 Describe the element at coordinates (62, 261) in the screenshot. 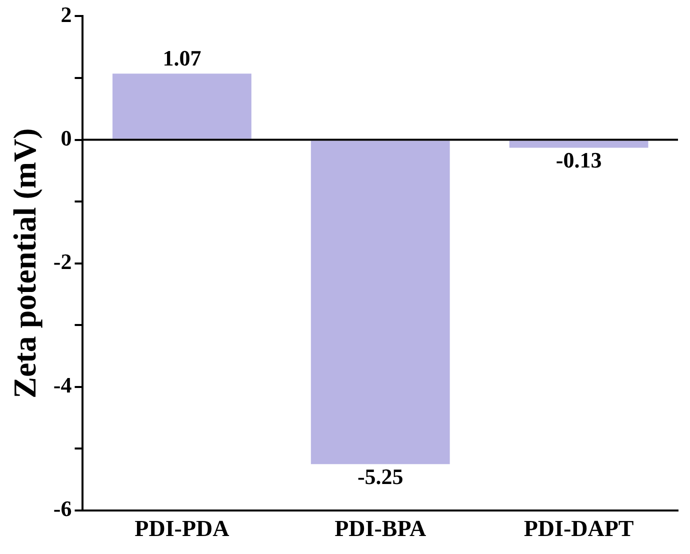

I see `y-tick-label: -2` at that location.